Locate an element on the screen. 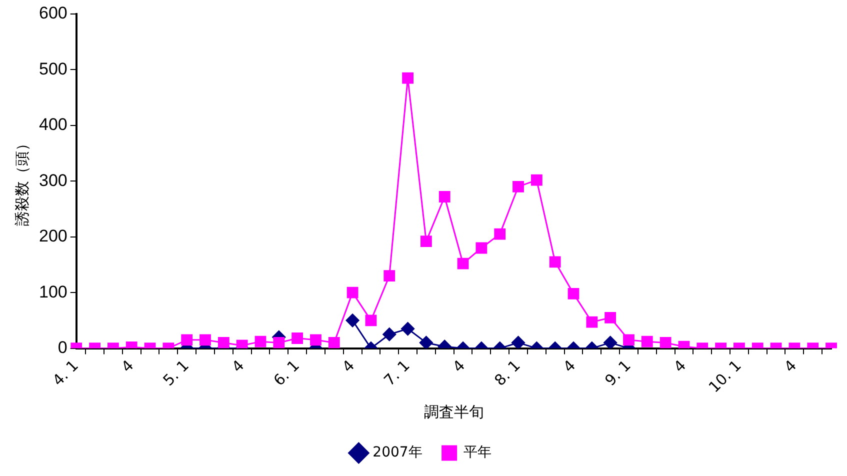 The height and width of the screenshot is (476, 847). y-tick-label: 0 is located at coordinates (63, 347).